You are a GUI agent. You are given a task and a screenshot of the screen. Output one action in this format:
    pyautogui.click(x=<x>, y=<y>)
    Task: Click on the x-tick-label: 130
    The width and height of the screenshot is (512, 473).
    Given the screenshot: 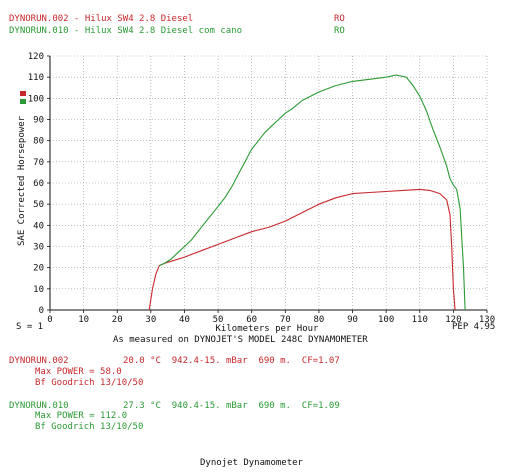 What is the action you would take?
    pyautogui.click(x=487, y=320)
    